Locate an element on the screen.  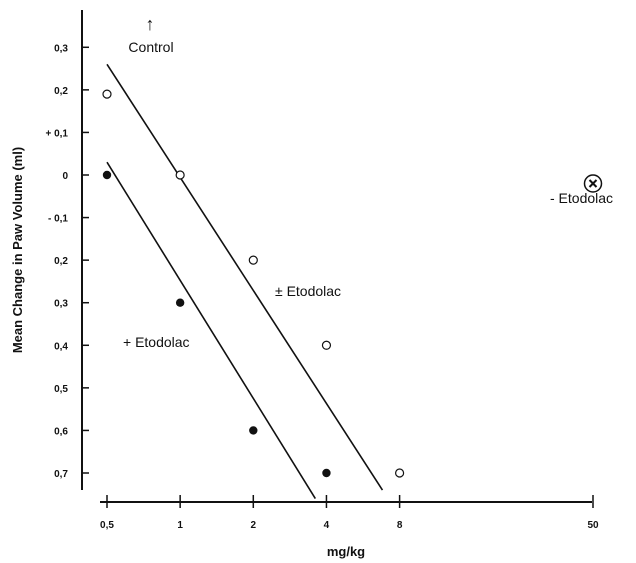
x-tick-label: 0,5 is located at coordinates (107, 525).